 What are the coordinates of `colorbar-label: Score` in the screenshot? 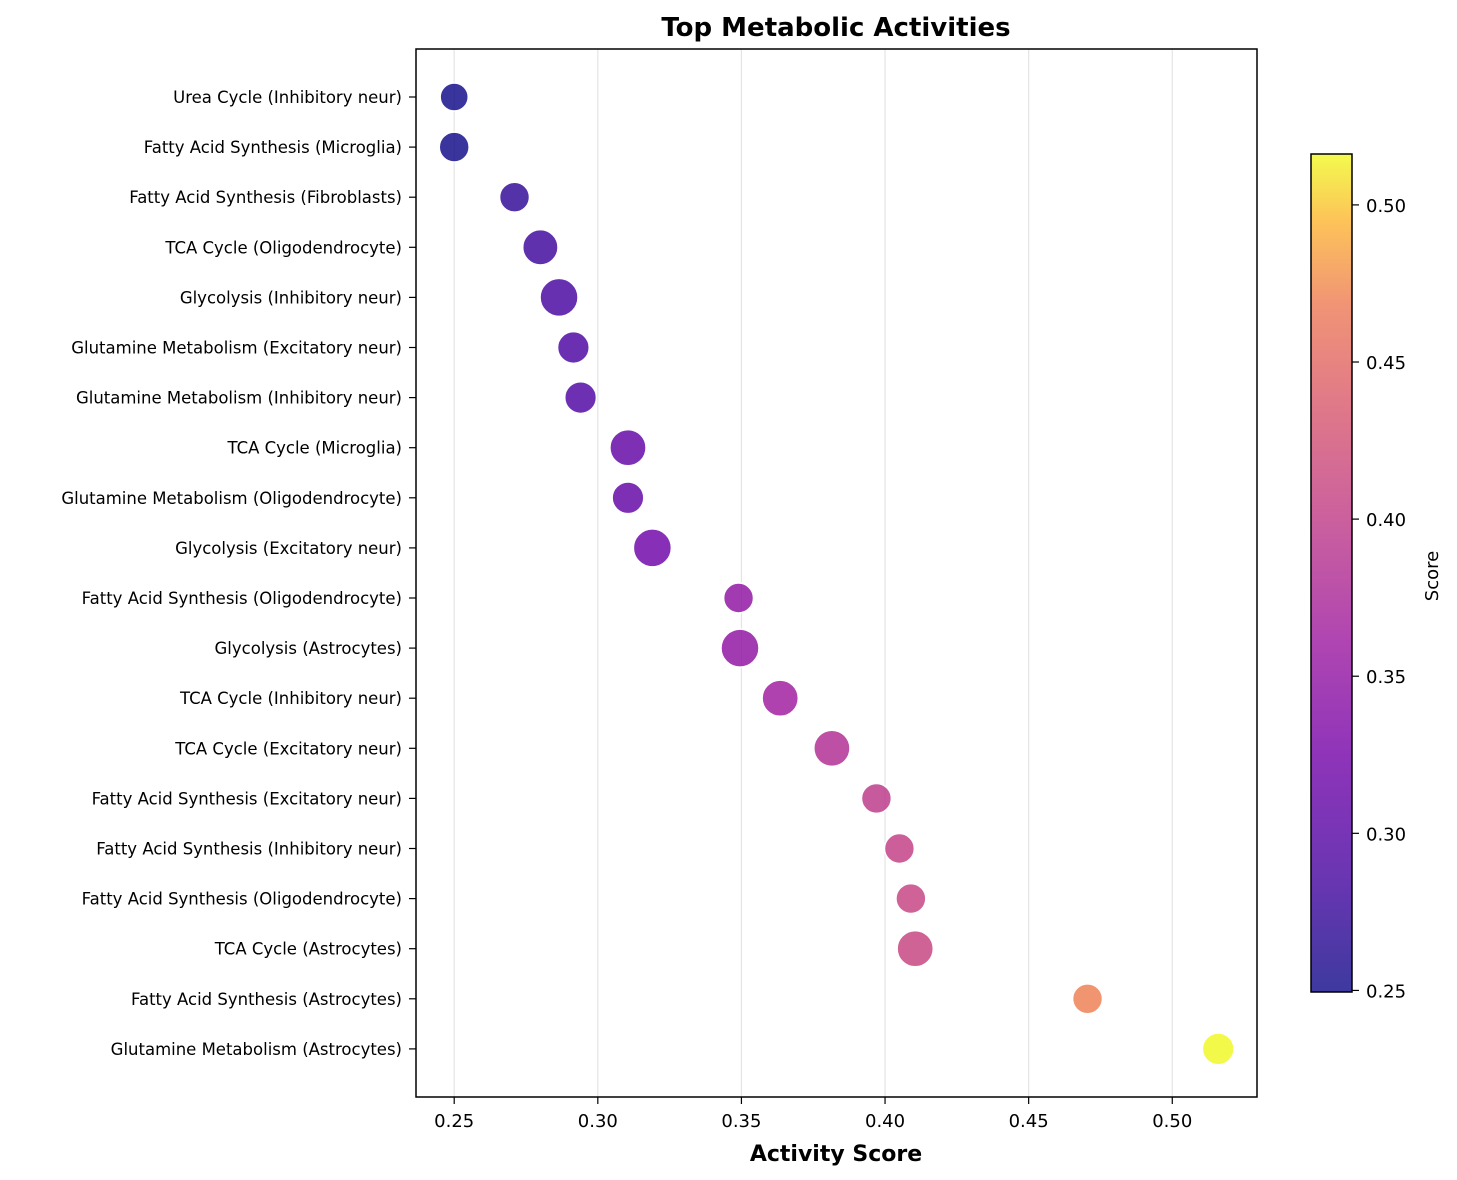 It's located at (1432, 576).